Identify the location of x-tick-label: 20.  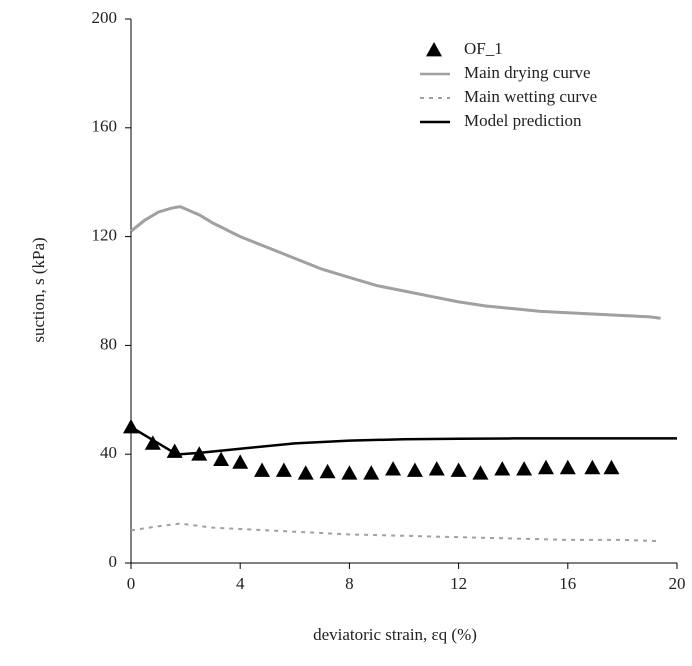
(677, 583).